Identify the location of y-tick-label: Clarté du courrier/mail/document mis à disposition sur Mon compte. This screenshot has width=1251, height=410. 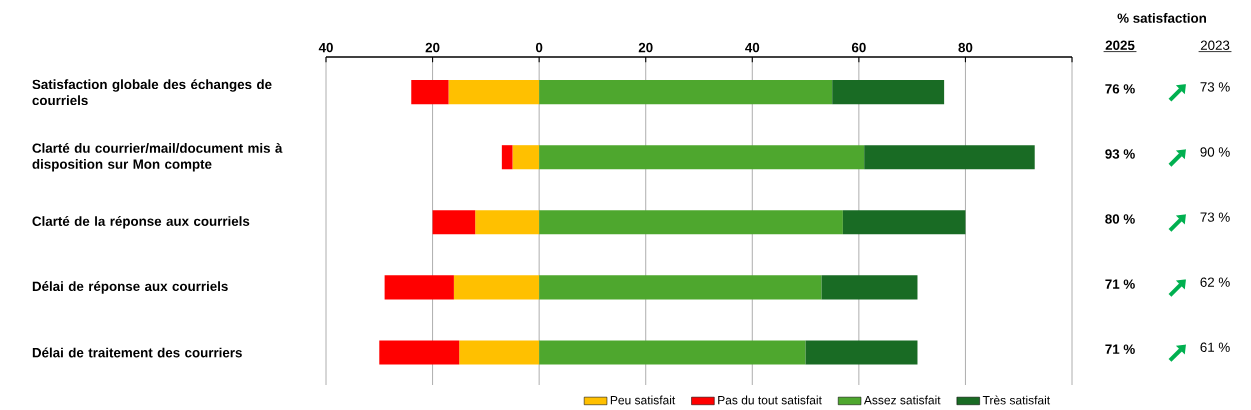
(157, 157).